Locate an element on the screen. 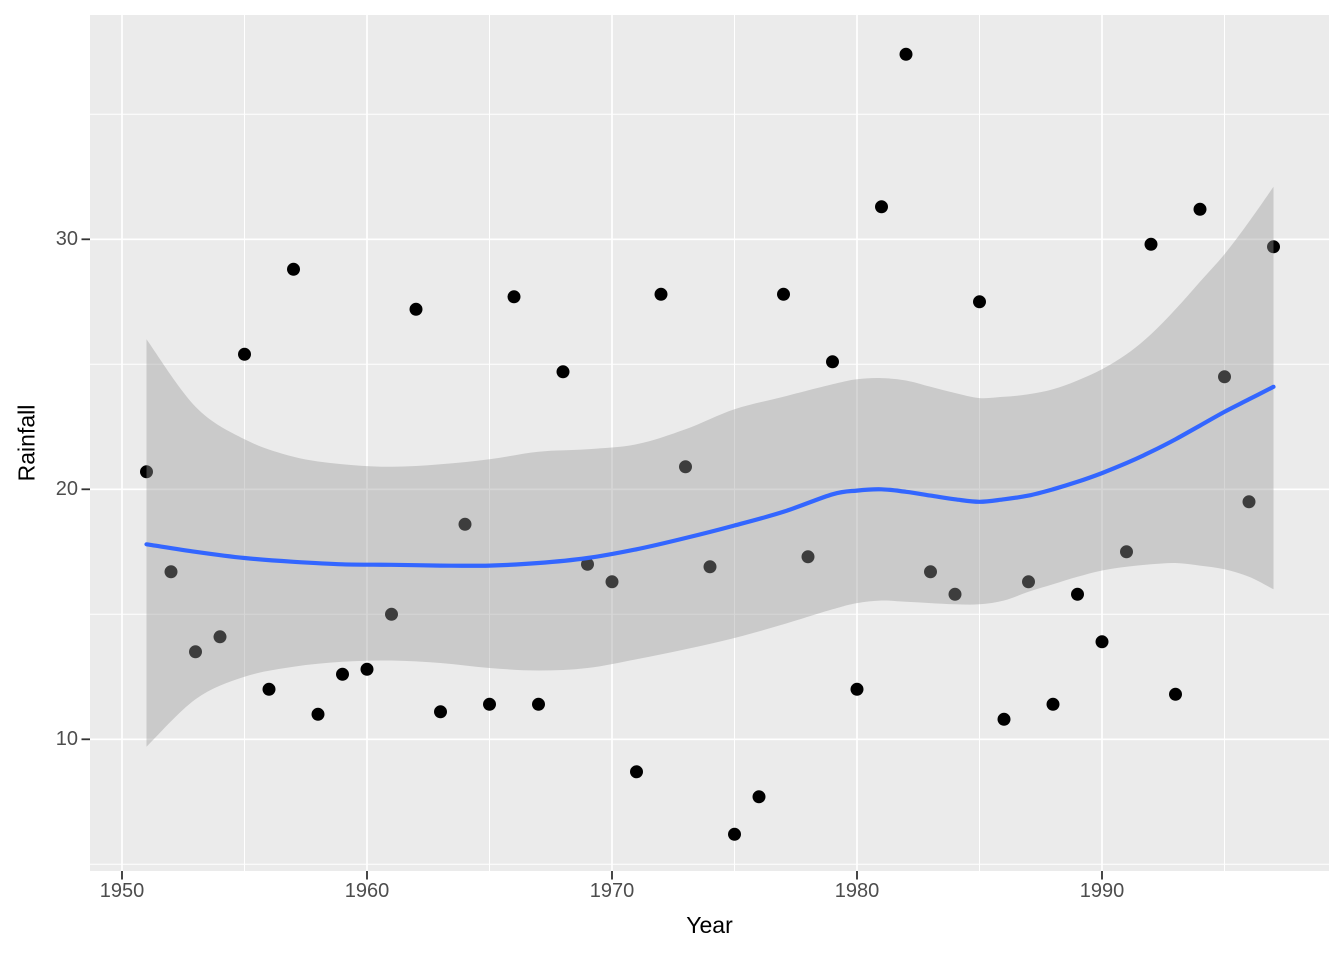  x-tick-label: 1950 is located at coordinates (122, 891).